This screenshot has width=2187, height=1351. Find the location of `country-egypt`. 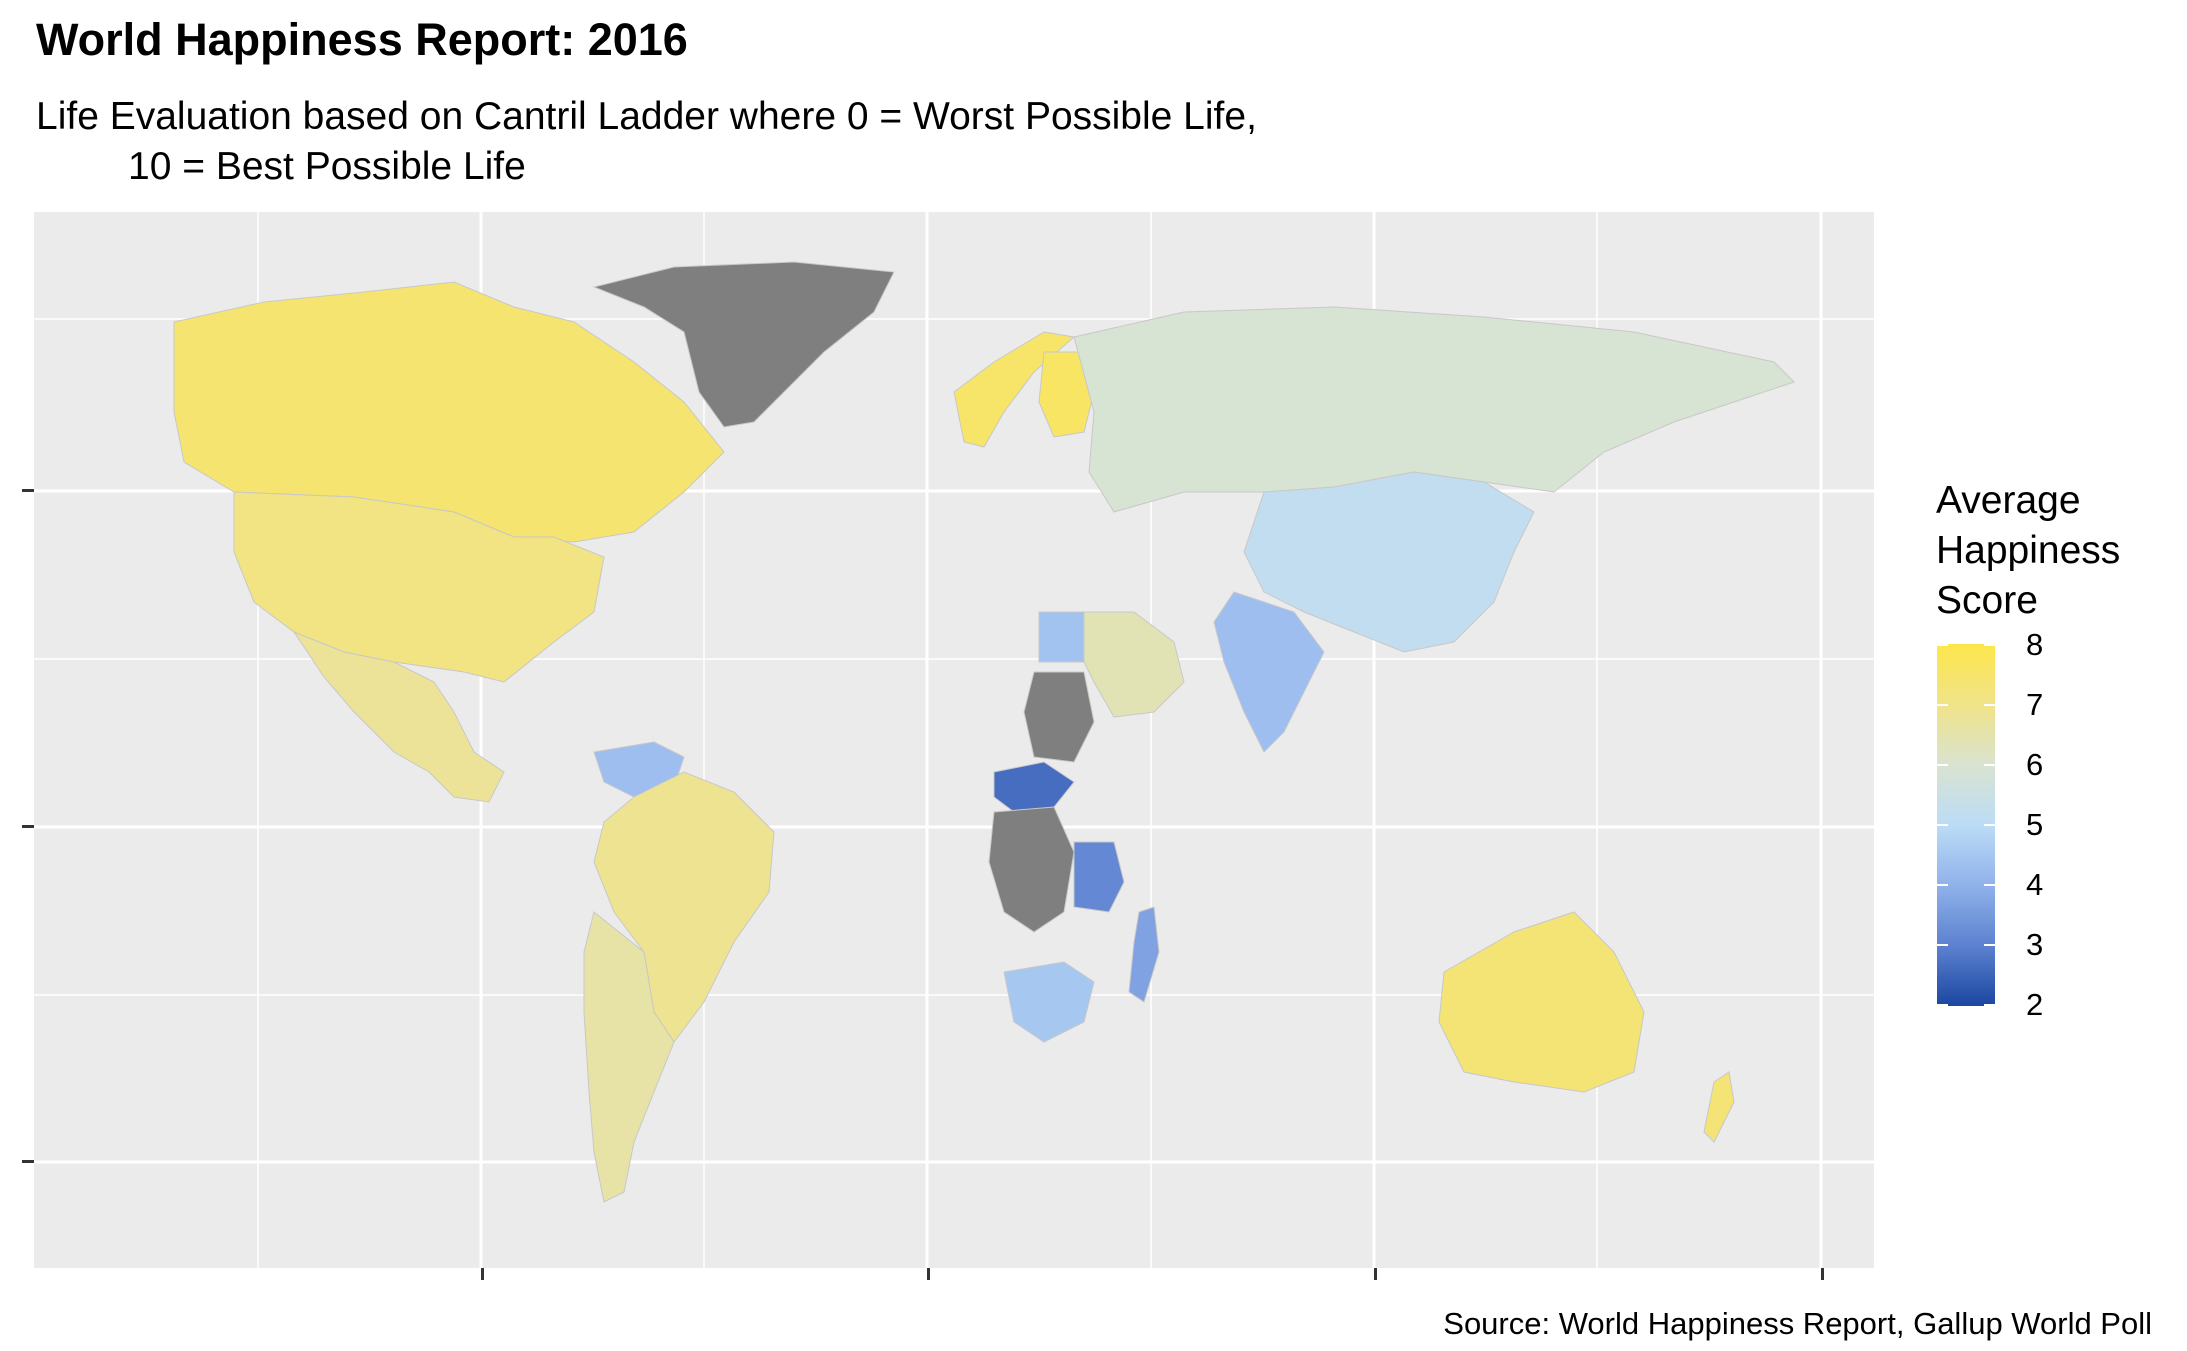

country-egypt is located at coordinates (1061, 637).